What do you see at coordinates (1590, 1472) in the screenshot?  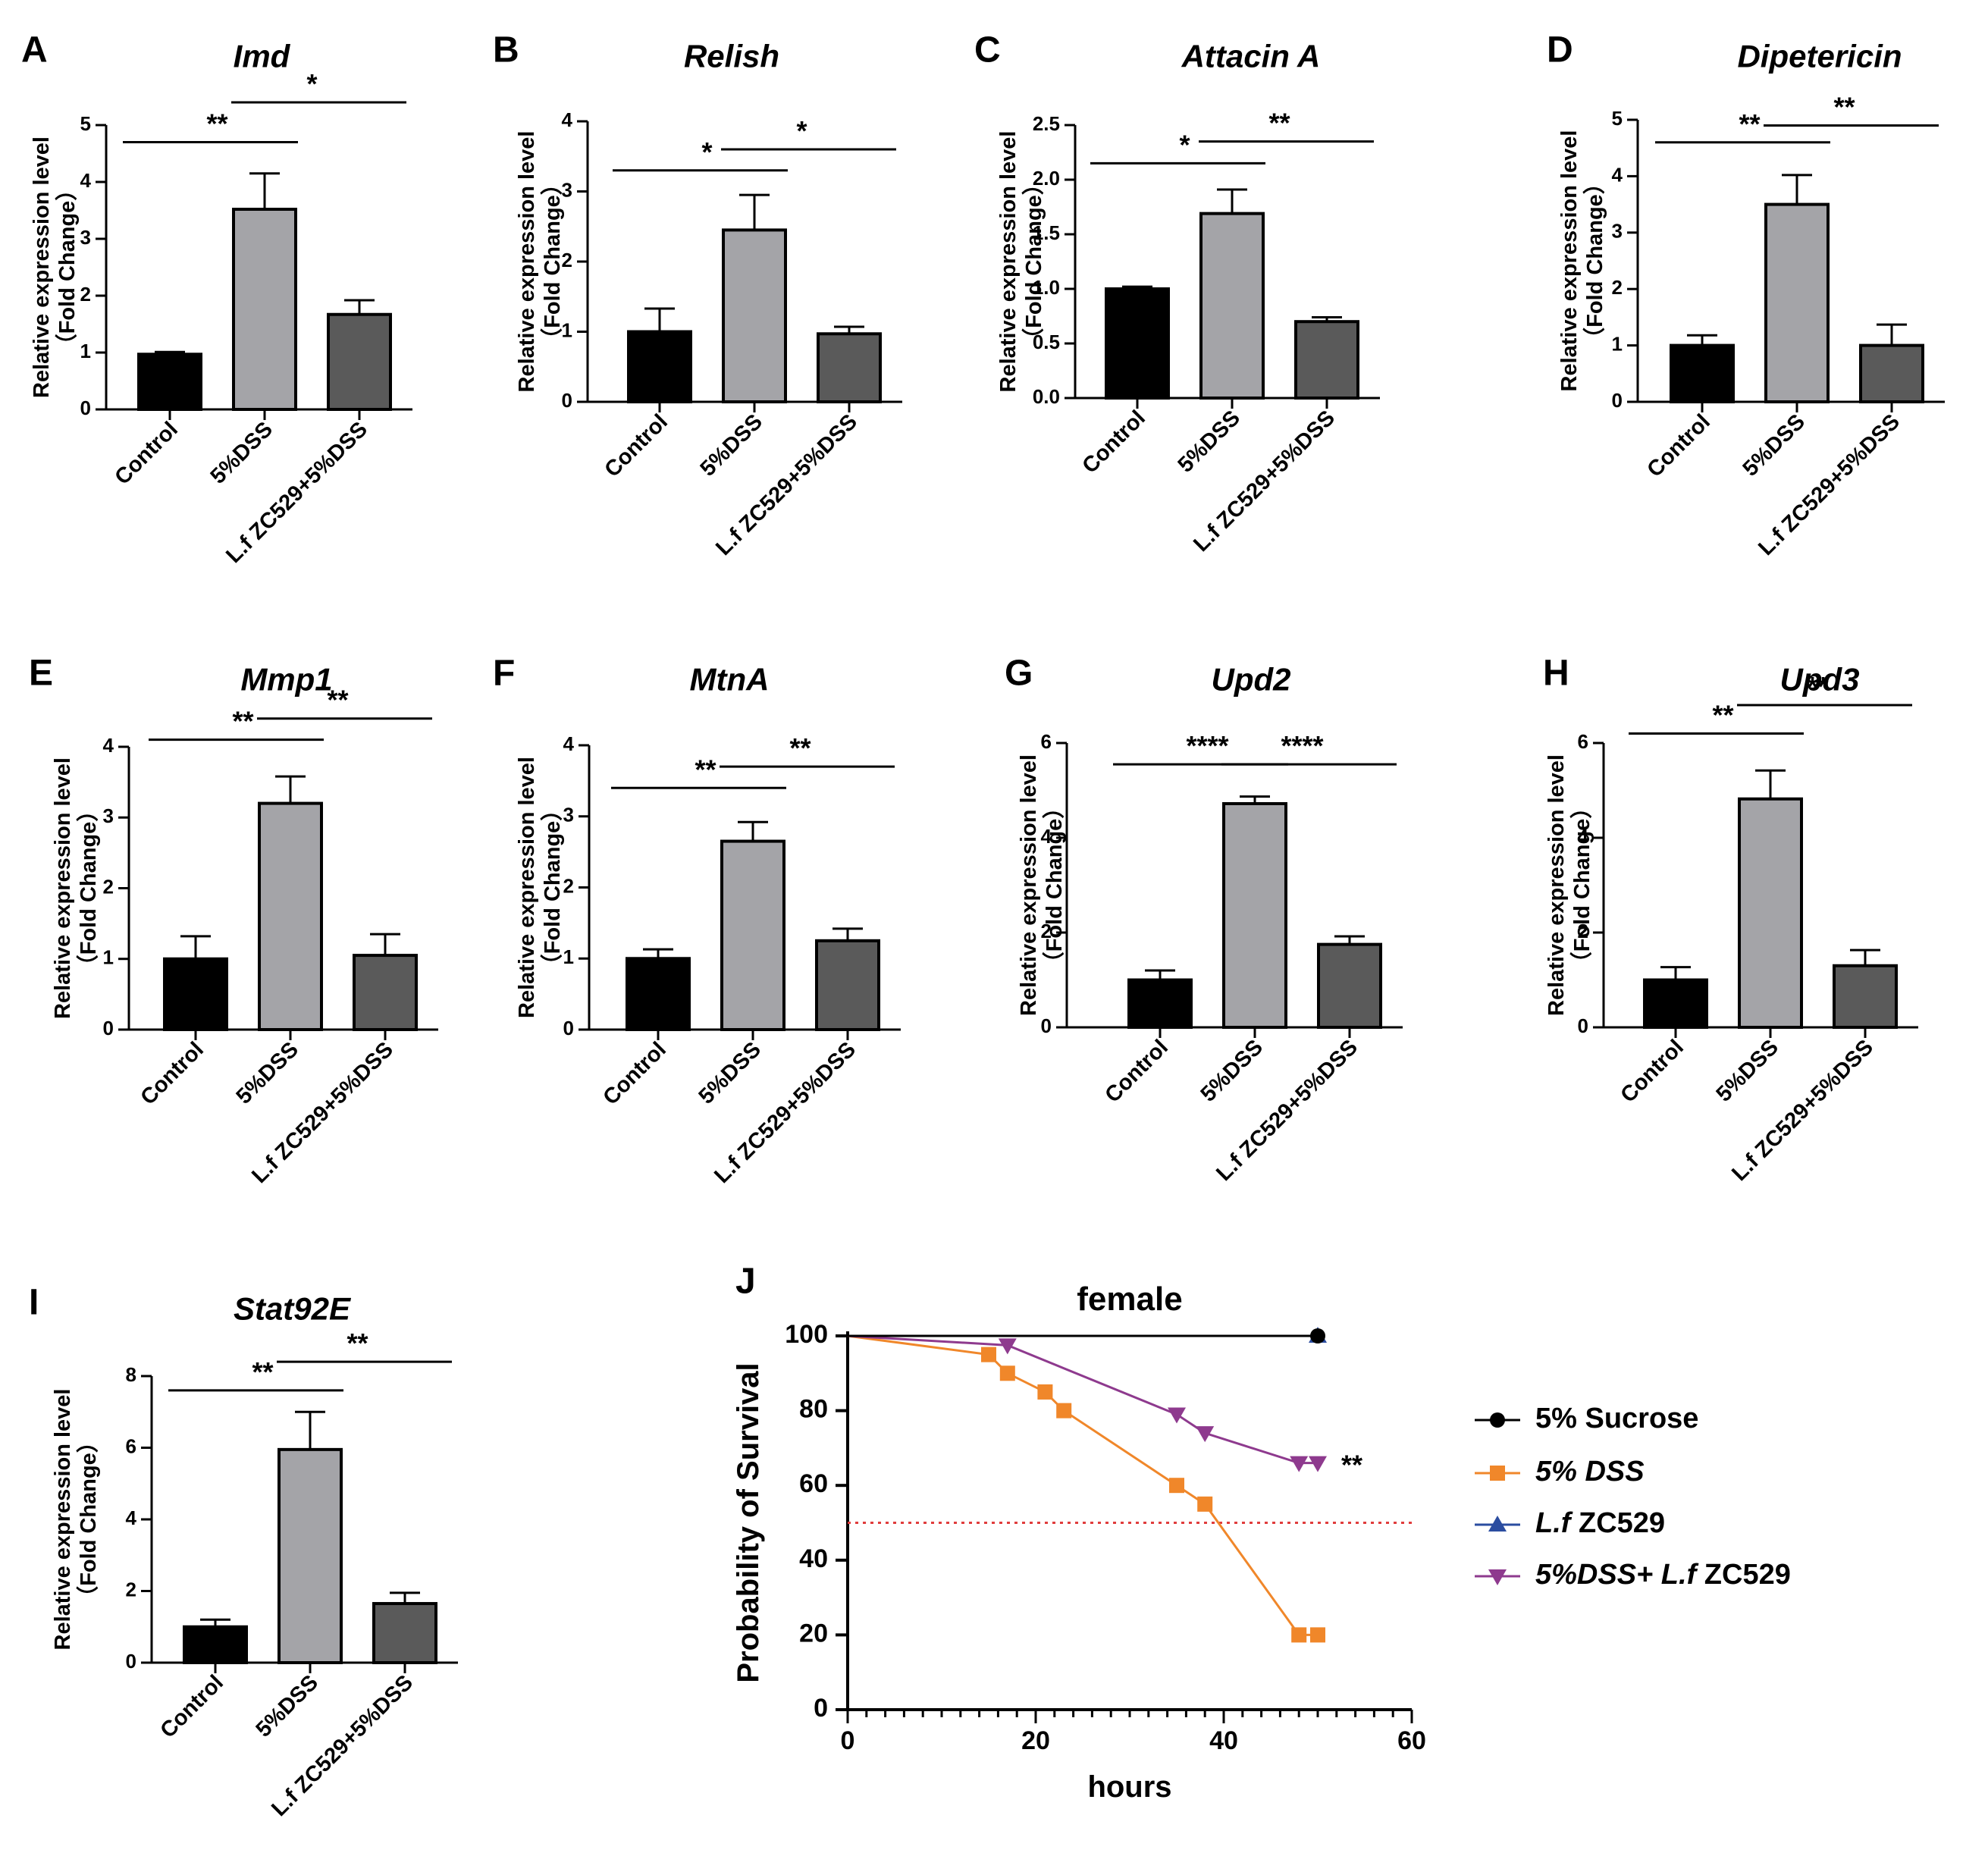 I see `legend-label-dss_line: 5% DSS` at bounding box center [1590, 1472].